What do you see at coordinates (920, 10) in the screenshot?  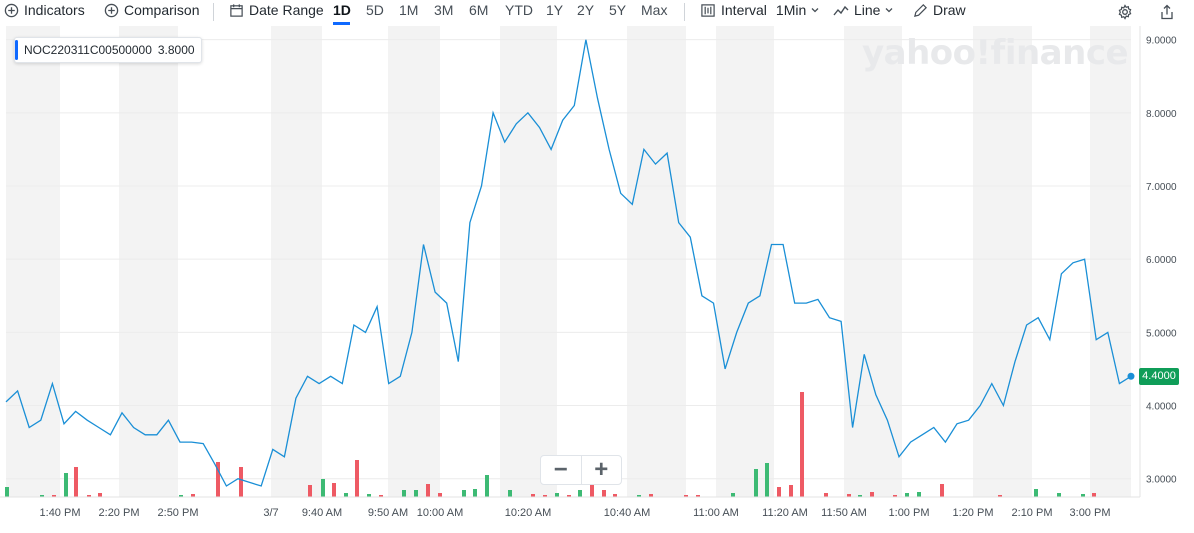 I see `pencil-icon` at bounding box center [920, 10].